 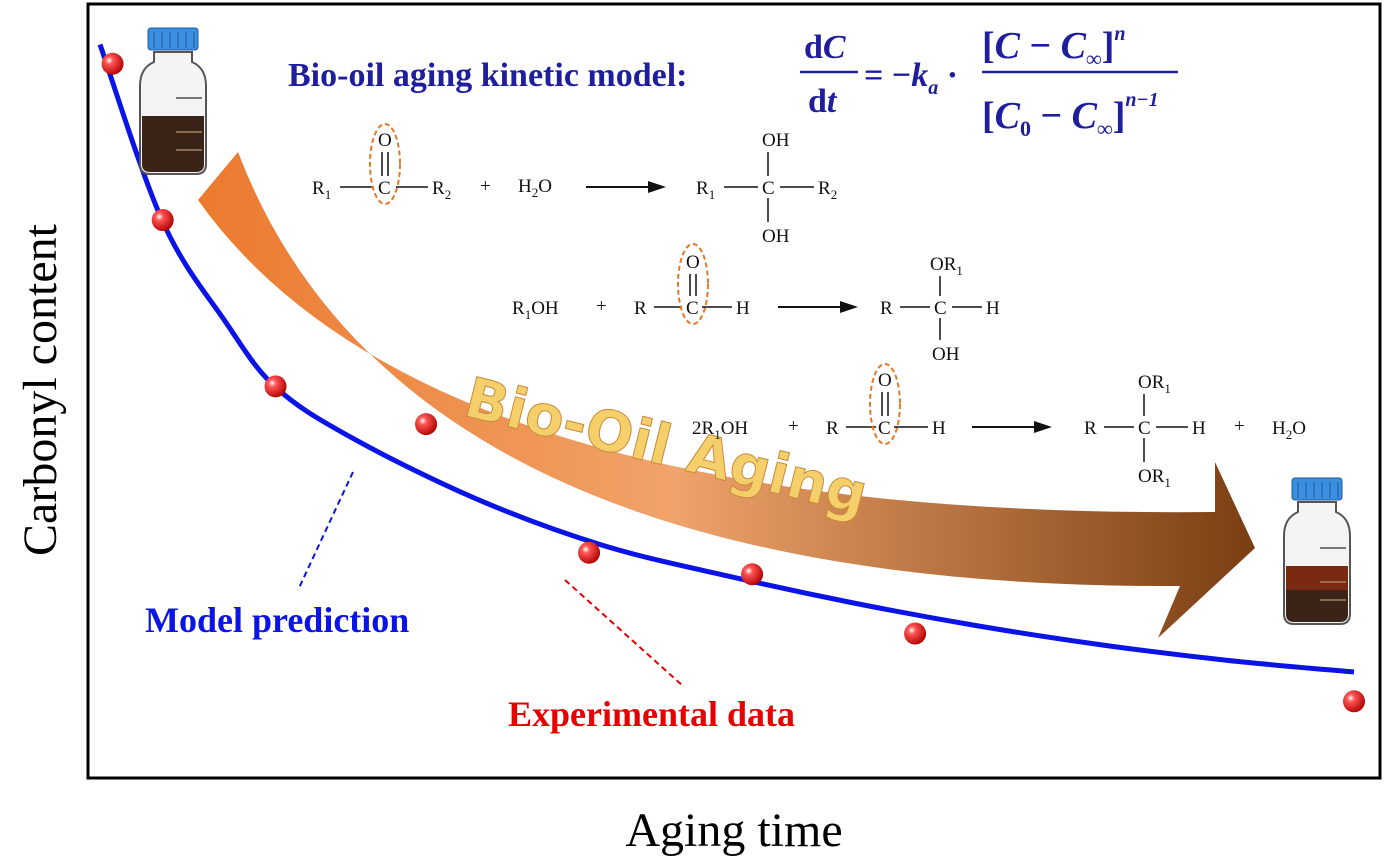 I want to click on experimental-data-label: Experimental data, so click(x=651, y=714).